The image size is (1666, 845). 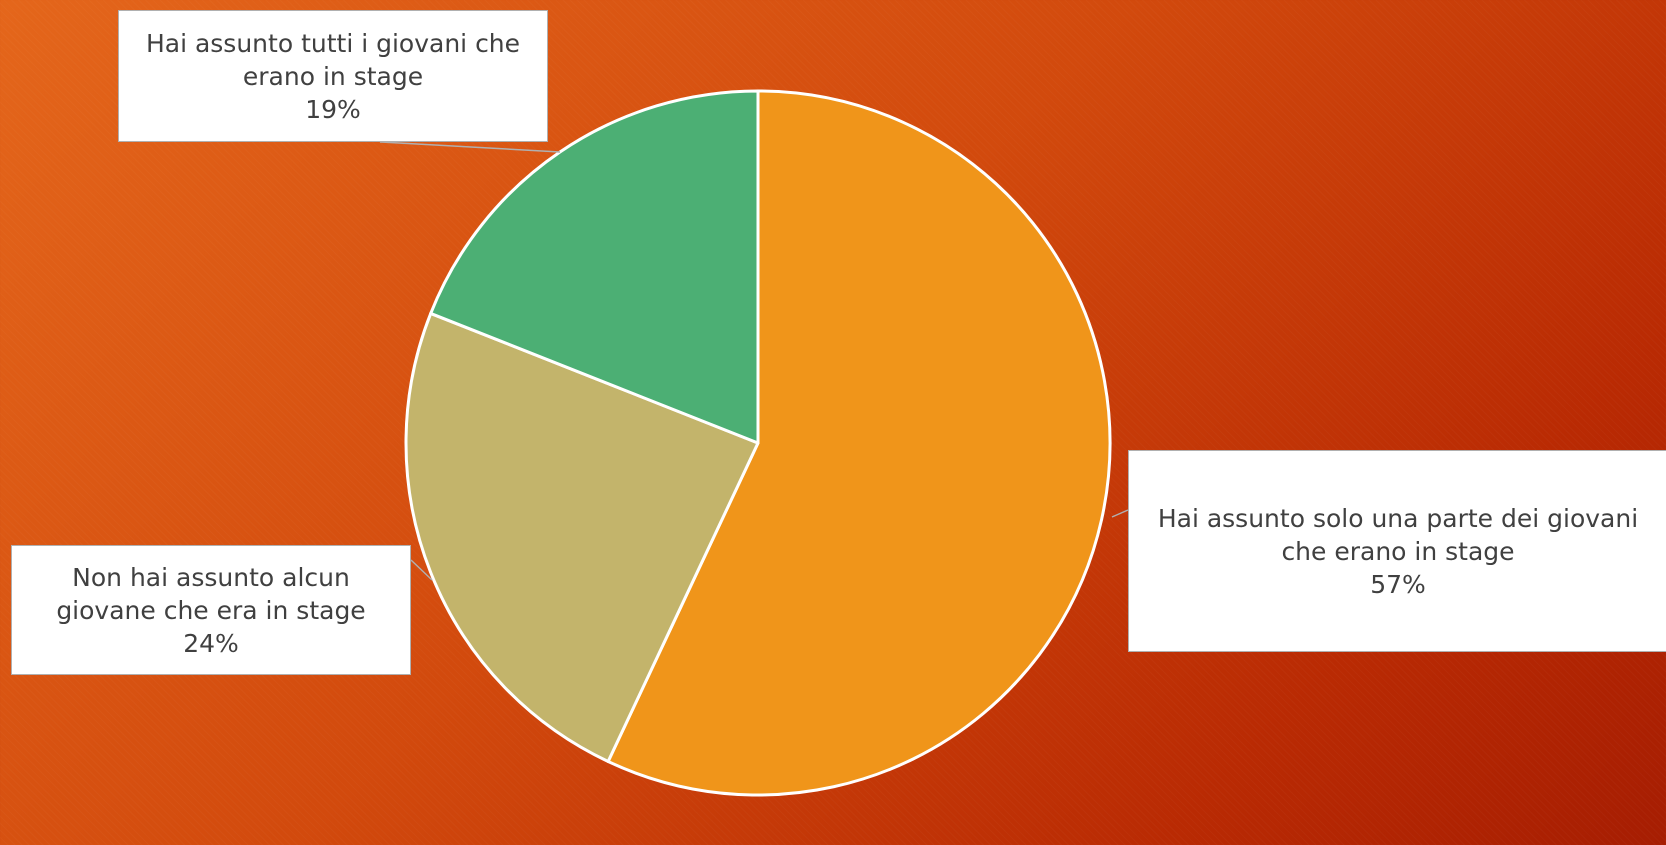 What do you see at coordinates (1398, 584) in the screenshot?
I see `slice-value: 57%` at bounding box center [1398, 584].